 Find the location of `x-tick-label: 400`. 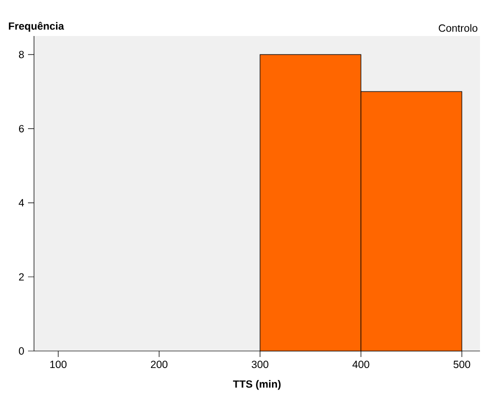

x-tick-label: 400 is located at coordinates (361, 364).